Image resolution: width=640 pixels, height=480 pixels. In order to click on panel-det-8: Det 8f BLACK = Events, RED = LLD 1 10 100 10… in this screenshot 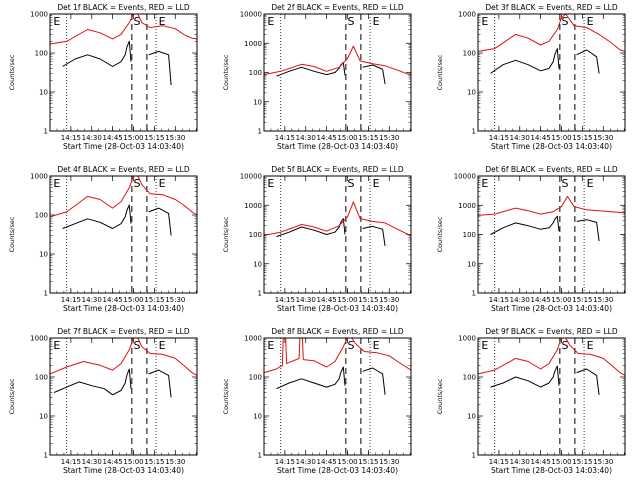, I will do `click(317, 401)`.